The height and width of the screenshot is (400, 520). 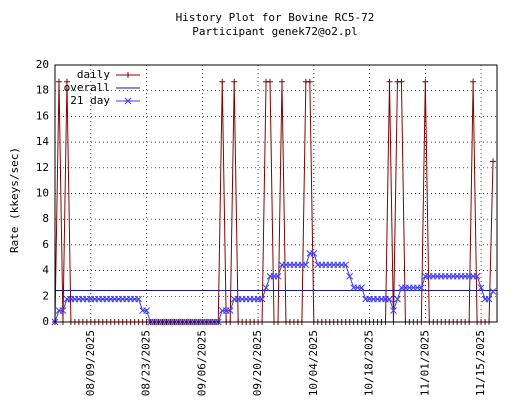 What do you see at coordinates (90, 363) in the screenshot?
I see `x-tick-label: 08/09/2025` at bounding box center [90, 363].